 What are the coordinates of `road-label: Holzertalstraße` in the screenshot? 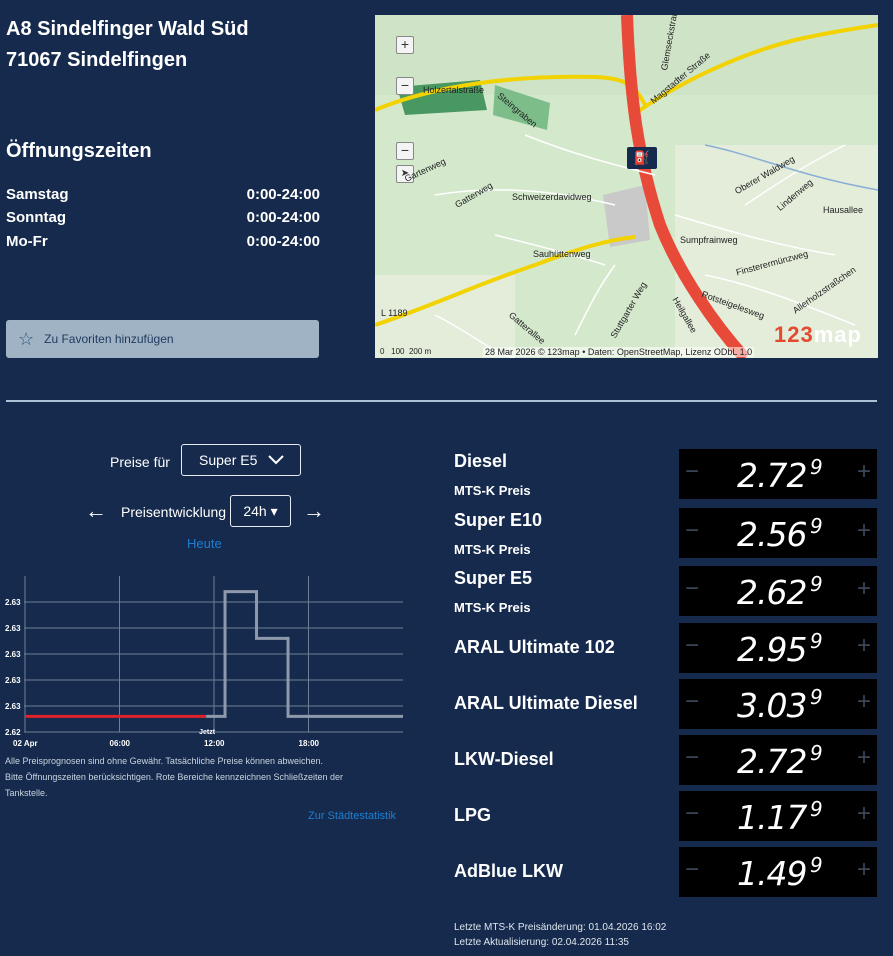 It's located at (454, 90).